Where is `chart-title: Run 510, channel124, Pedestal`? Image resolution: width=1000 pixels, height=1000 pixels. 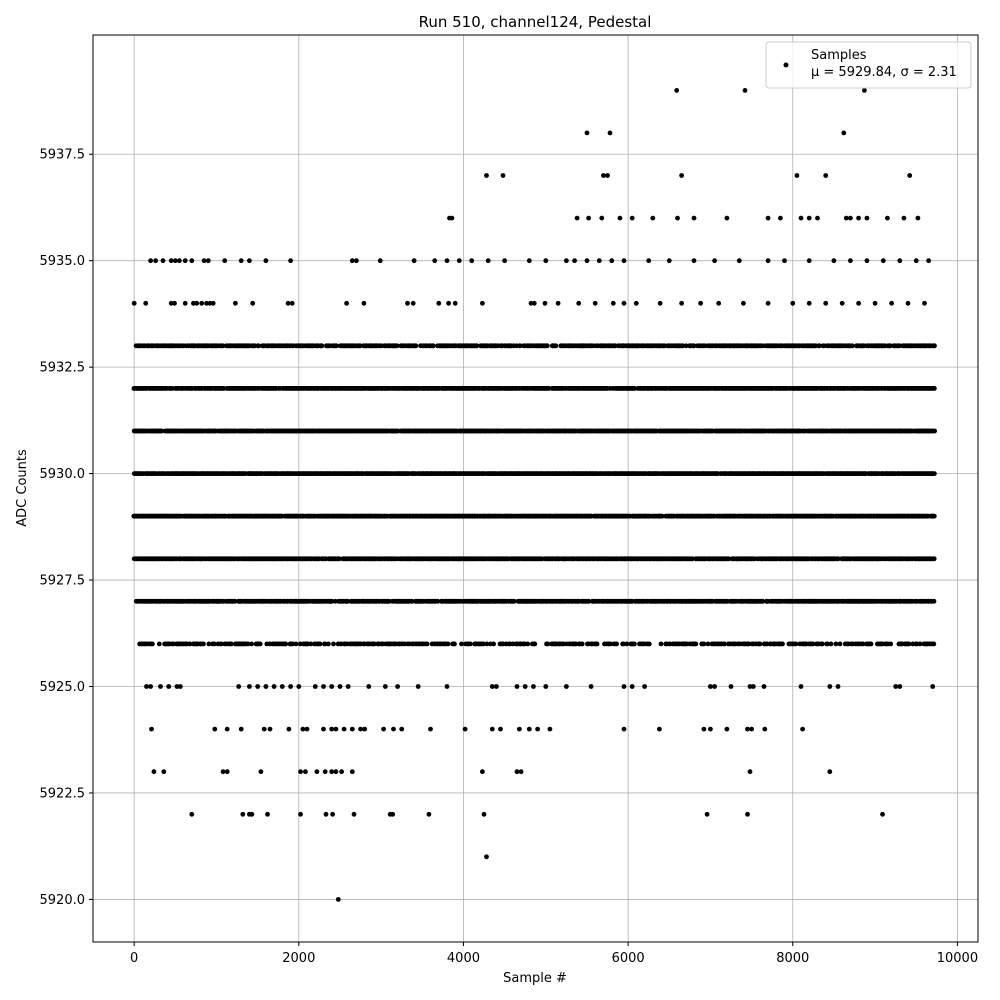
chart-title: Run 510, channel124, Pedestal is located at coordinates (535, 22).